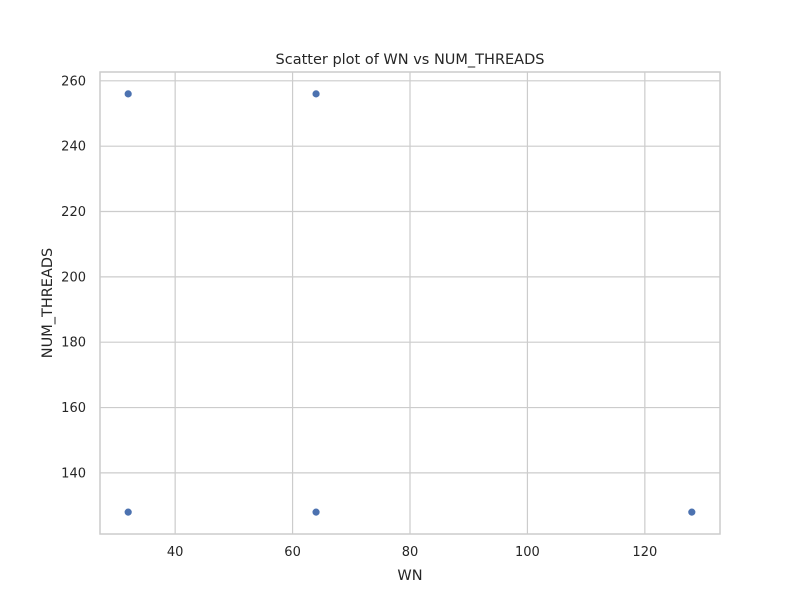  What do you see at coordinates (409, 576) in the screenshot?
I see `x-axis-label: WN` at bounding box center [409, 576].